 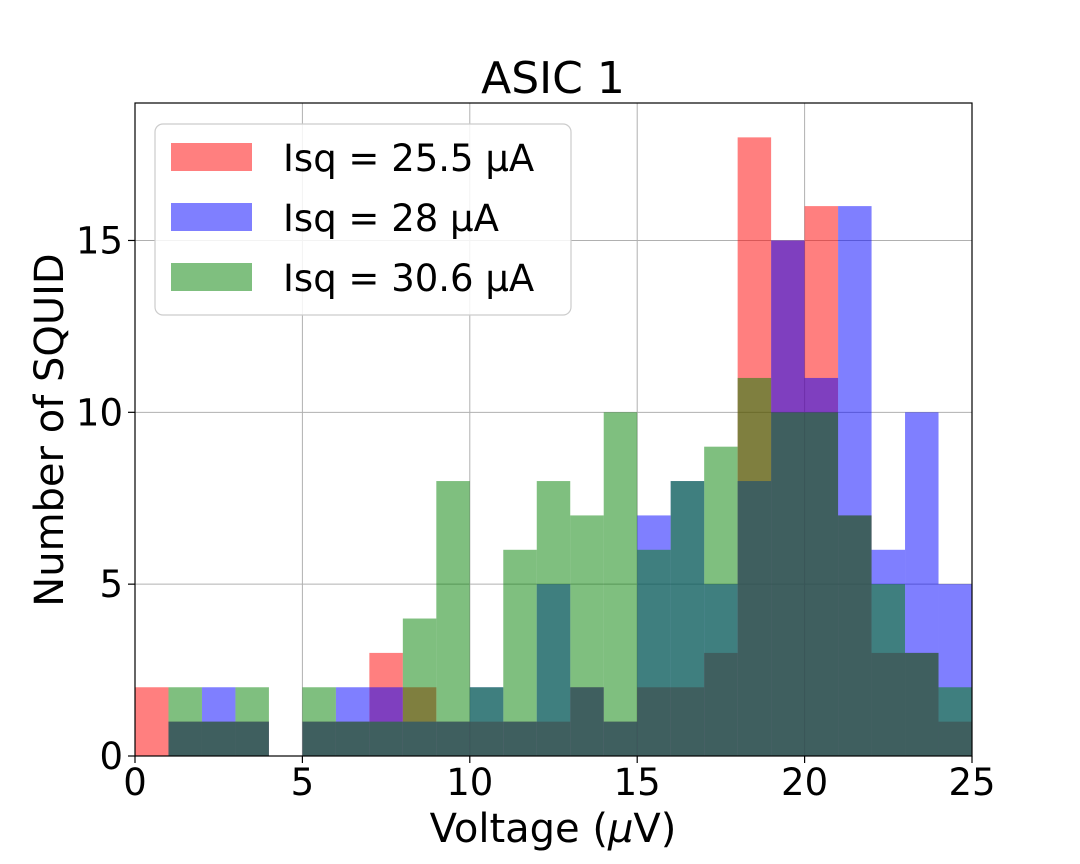 What do you see at coordinates (971, 782) in the screenshot?
I see `x-tick-label: 25` at bounding box center [971, 782].